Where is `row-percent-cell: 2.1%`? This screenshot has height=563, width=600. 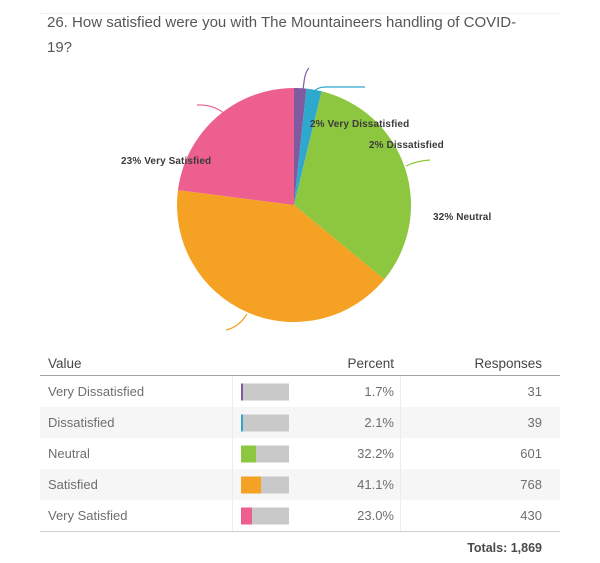 row-percent-cell: 2.1% is located at coordinates (316, 422).